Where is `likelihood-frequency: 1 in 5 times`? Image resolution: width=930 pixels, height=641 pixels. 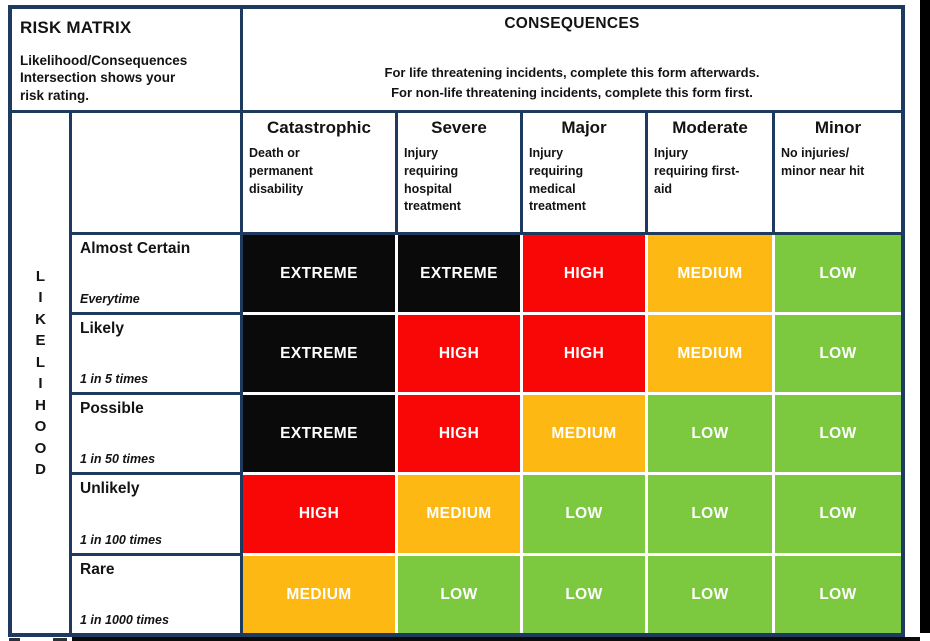
likelihood-frequency: 1 in 5 times is located at coordinates (114, 379).